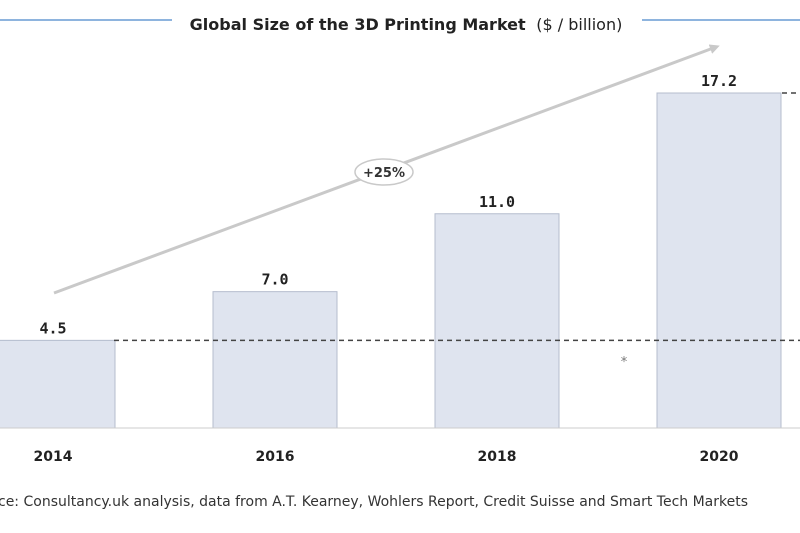 Image resolution: width=800 pixels, height=533 pixels. I want to click on bar-2020, so click(719, 260).